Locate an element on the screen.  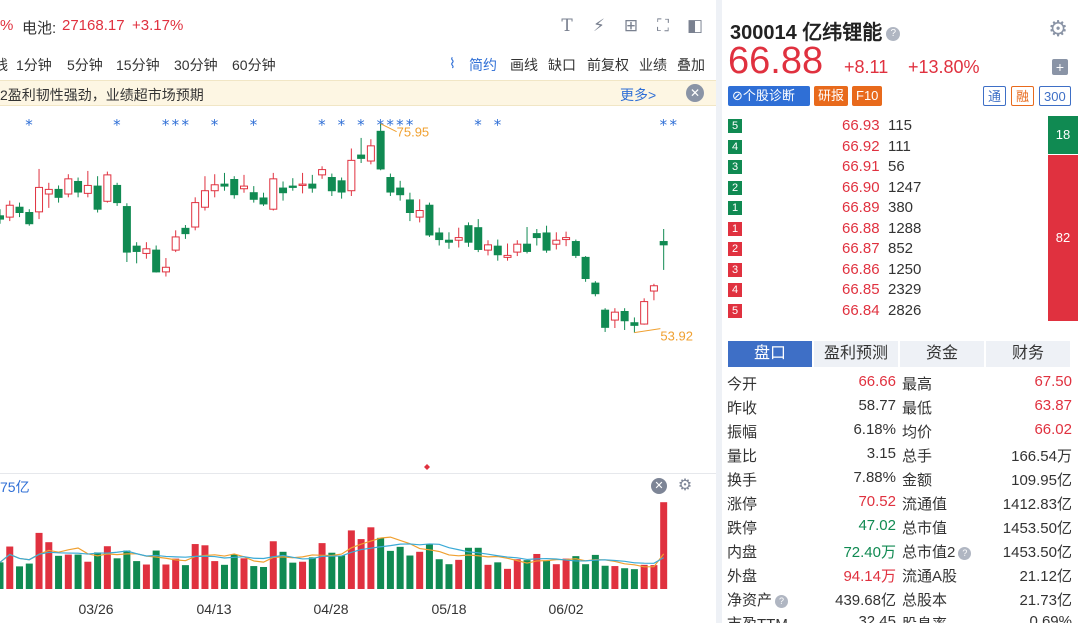
stat-key: 今开 is located at coordinates (742, 384).